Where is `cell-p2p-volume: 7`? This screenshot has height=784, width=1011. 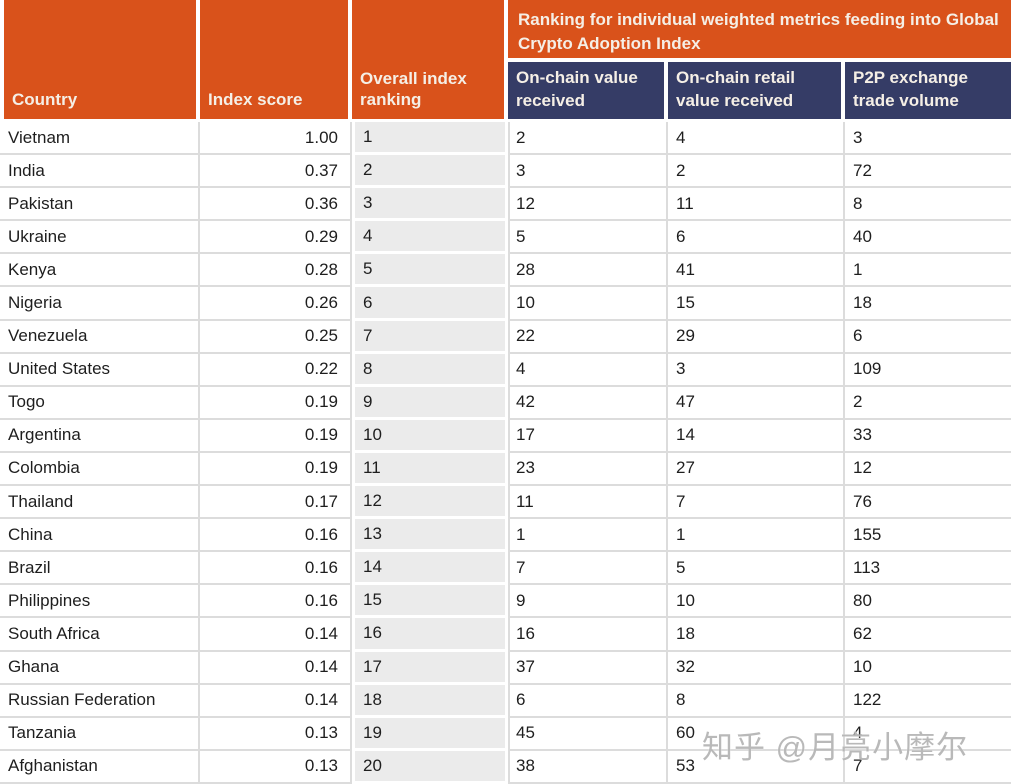 cell-p2p-volume: 7 is located at coordinates (928, 767).